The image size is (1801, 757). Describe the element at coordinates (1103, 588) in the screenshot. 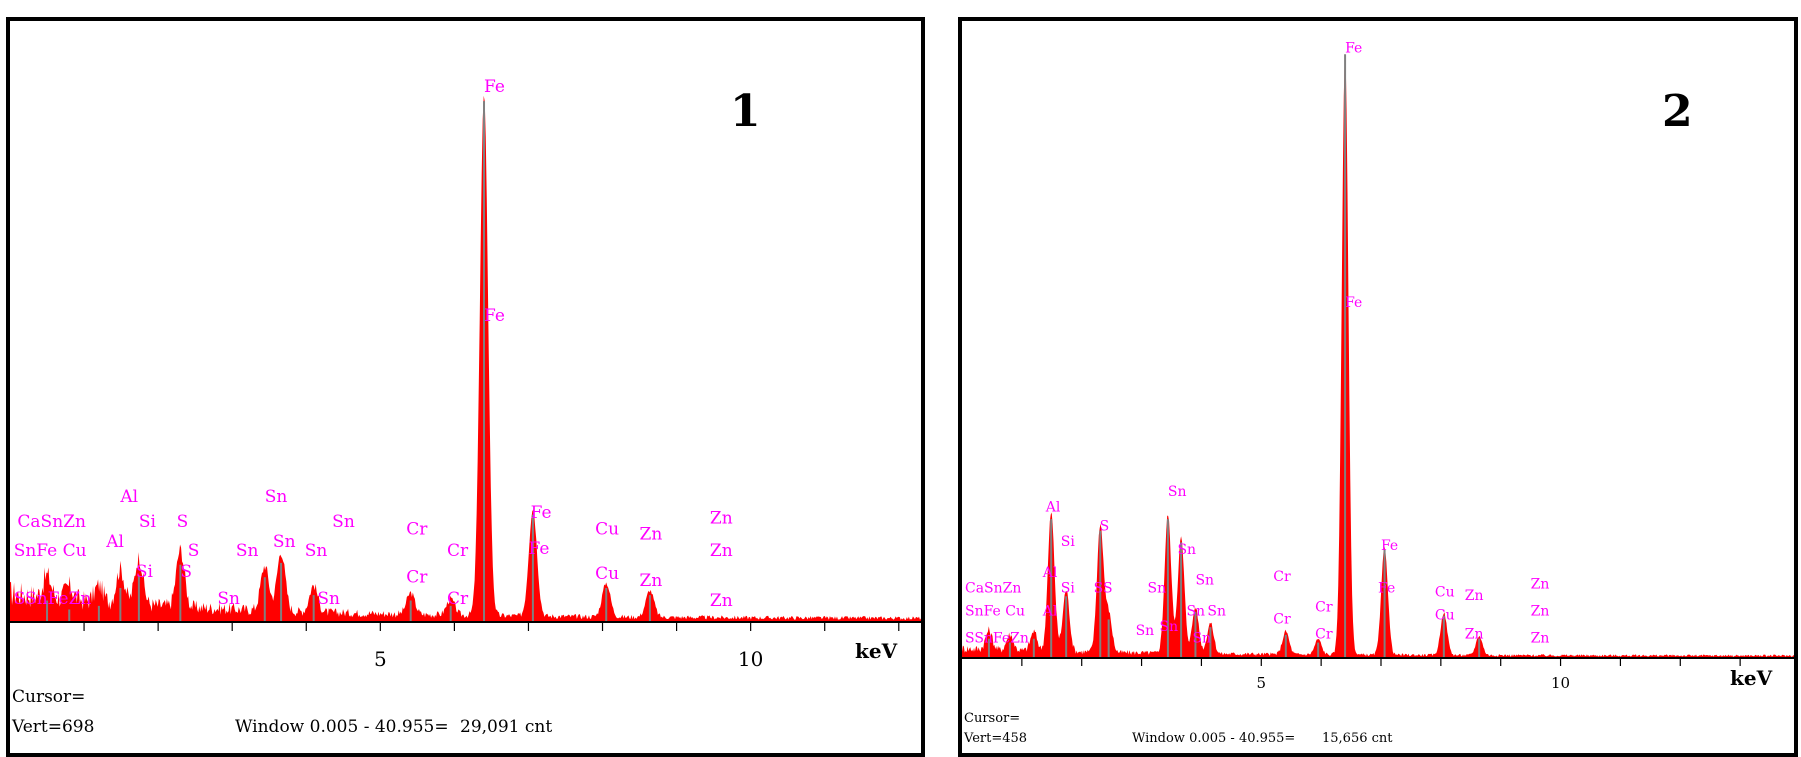

I see `element-label: SS` at that location.